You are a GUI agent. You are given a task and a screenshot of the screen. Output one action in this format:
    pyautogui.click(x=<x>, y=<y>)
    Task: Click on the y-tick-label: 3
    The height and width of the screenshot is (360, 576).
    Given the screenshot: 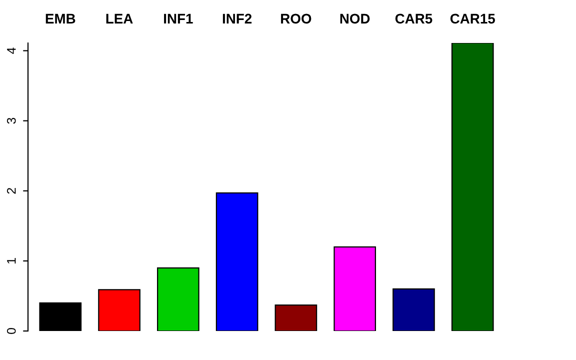 What is the action you would take?
    pyautogui.click(x=11, y=121)
    